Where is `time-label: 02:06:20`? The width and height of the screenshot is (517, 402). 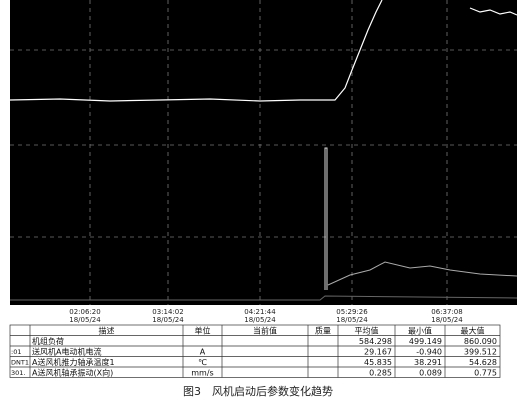 time-label: 02:06:20 is located at coordinates (84, 312).